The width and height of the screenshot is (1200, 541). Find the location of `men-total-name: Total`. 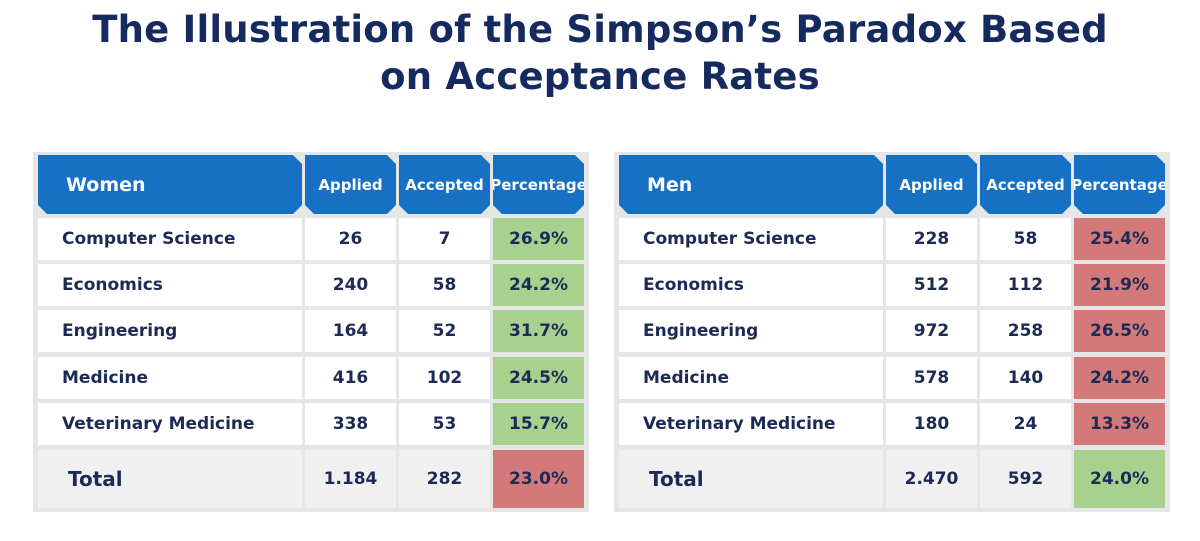

men-total-name: Total is located at coordinates (751, 479).